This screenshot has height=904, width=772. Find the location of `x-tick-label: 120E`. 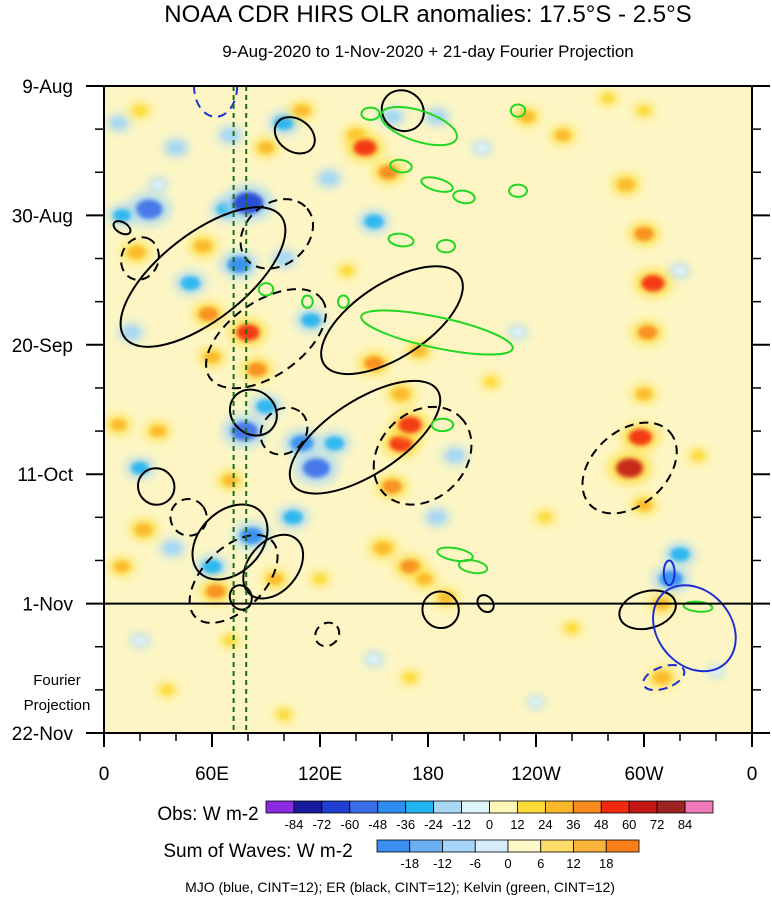

x-tick-label: 120E is located at coordinates (320, 774).